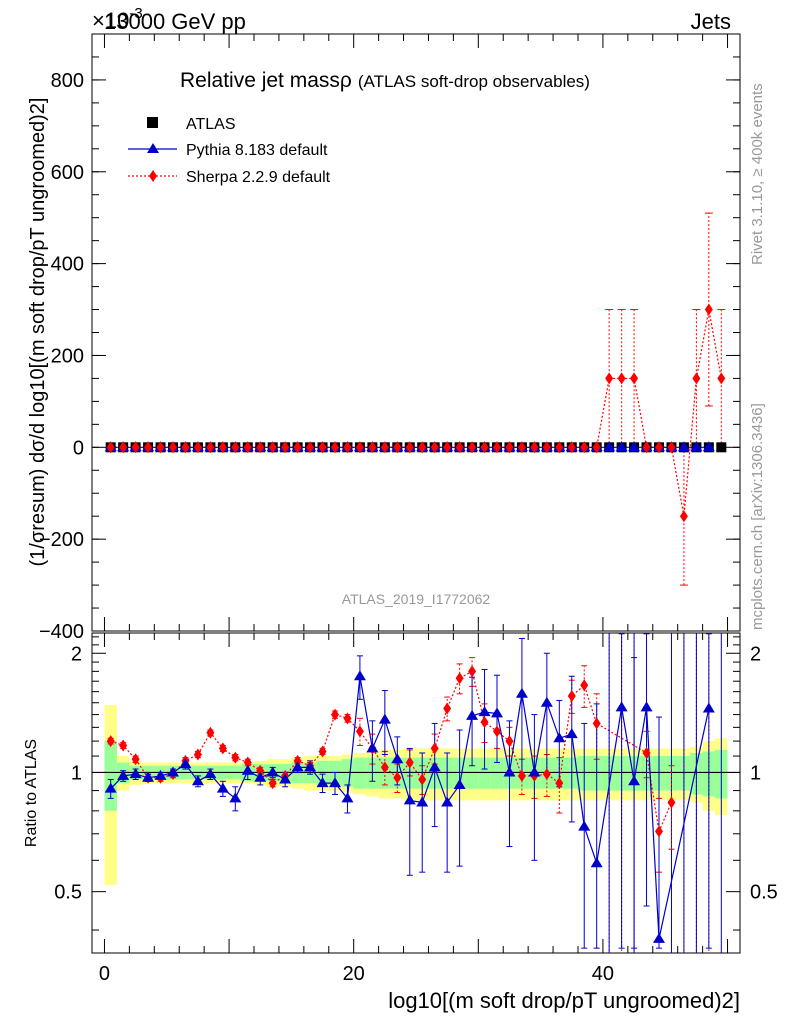  What do you see at coordinates (117, 19) in the screenshot?
I see `exponent-label: ×10⁻³` at bounding box center [117, 19].